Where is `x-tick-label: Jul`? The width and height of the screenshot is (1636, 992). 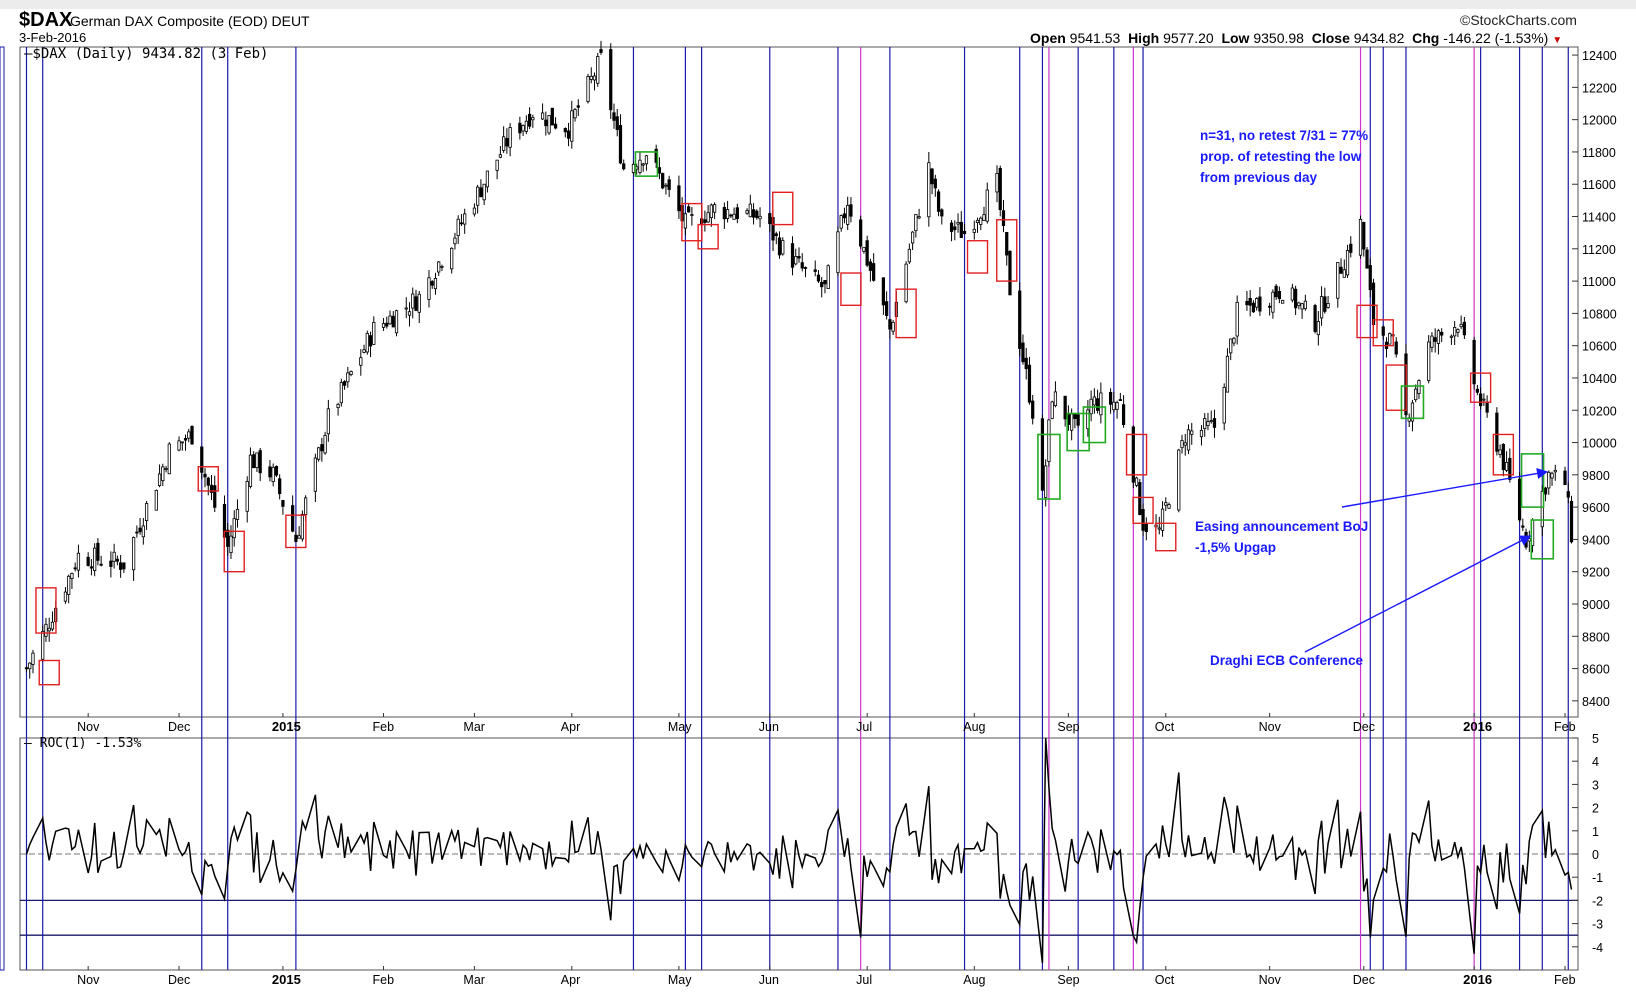
x-tick-label: Jul is located at coordinates (864, 980).